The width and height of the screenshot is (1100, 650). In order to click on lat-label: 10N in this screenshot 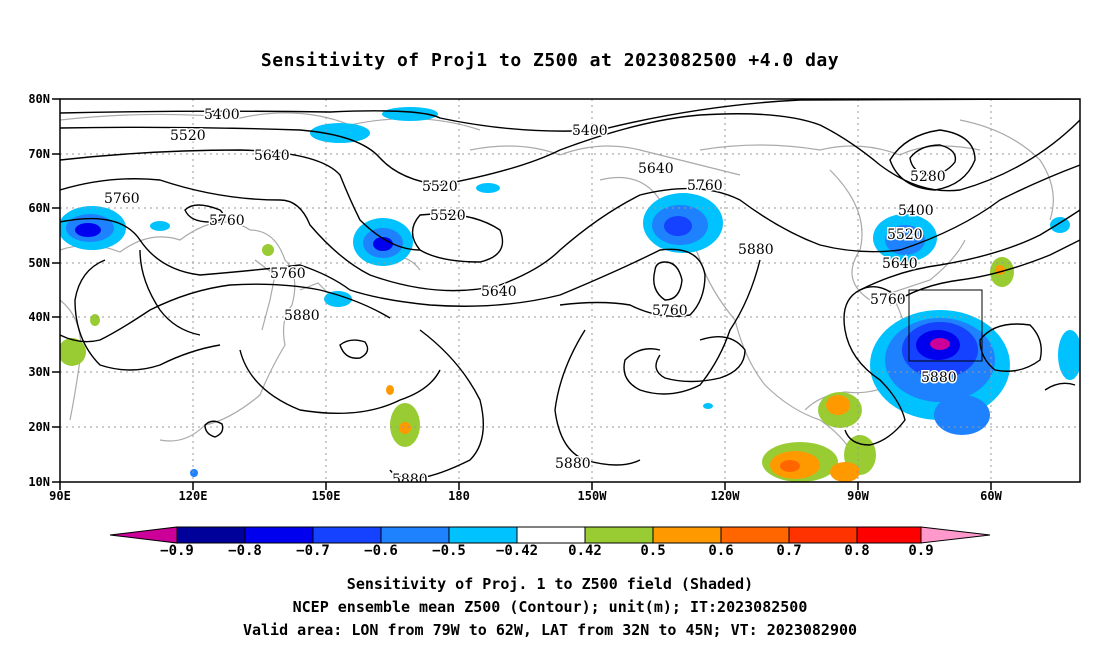, I will do `click(39, 482)`.